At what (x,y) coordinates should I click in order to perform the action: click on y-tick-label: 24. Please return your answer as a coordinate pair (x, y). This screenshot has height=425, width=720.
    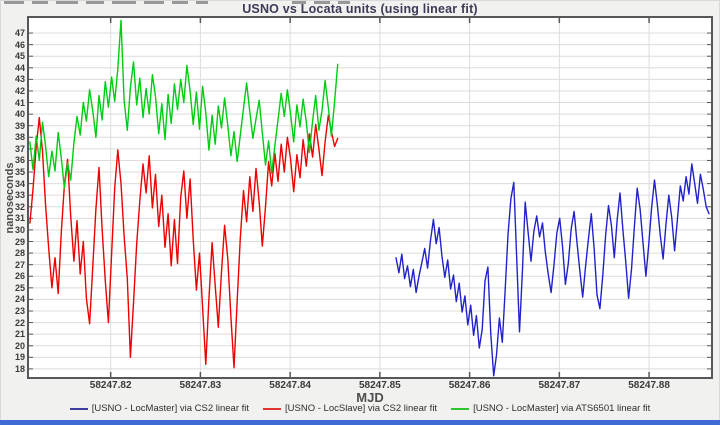
    Looking at the image, I should click on (19, 299).